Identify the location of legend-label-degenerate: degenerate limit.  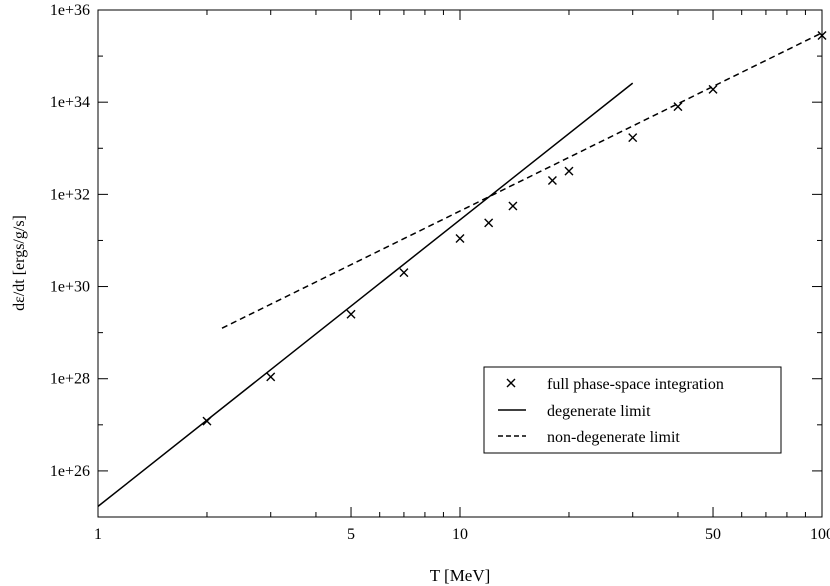
(599, 411).